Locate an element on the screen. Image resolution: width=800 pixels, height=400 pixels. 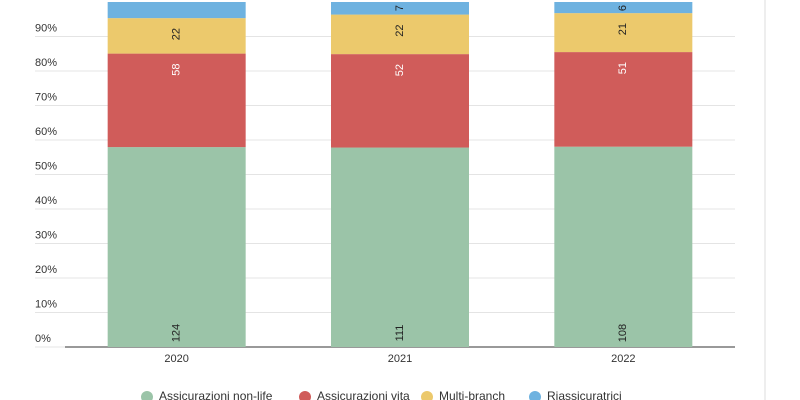
data-label: 58 is located at coordinates (177, 69).